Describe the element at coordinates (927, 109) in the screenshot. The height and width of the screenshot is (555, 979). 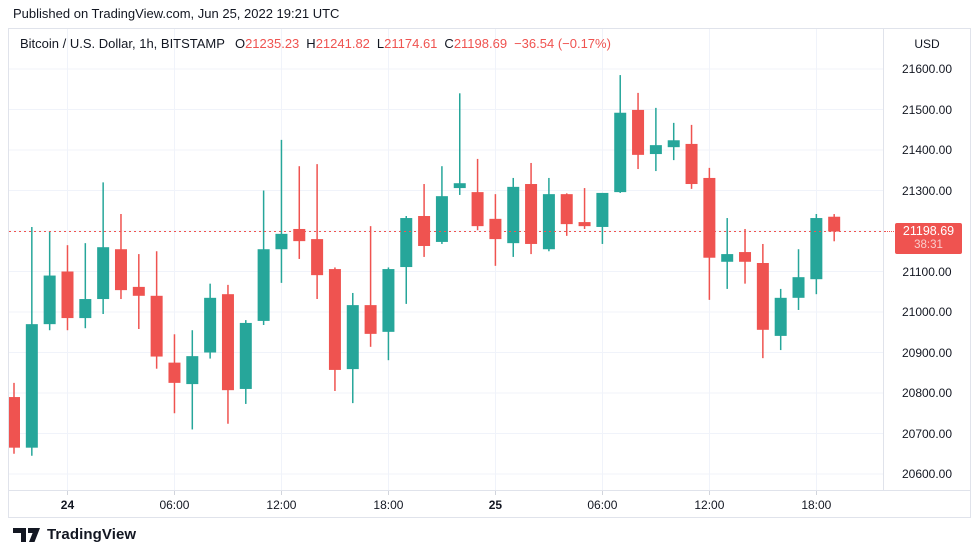
I see `price-axis-label: 21500.00` at that location.